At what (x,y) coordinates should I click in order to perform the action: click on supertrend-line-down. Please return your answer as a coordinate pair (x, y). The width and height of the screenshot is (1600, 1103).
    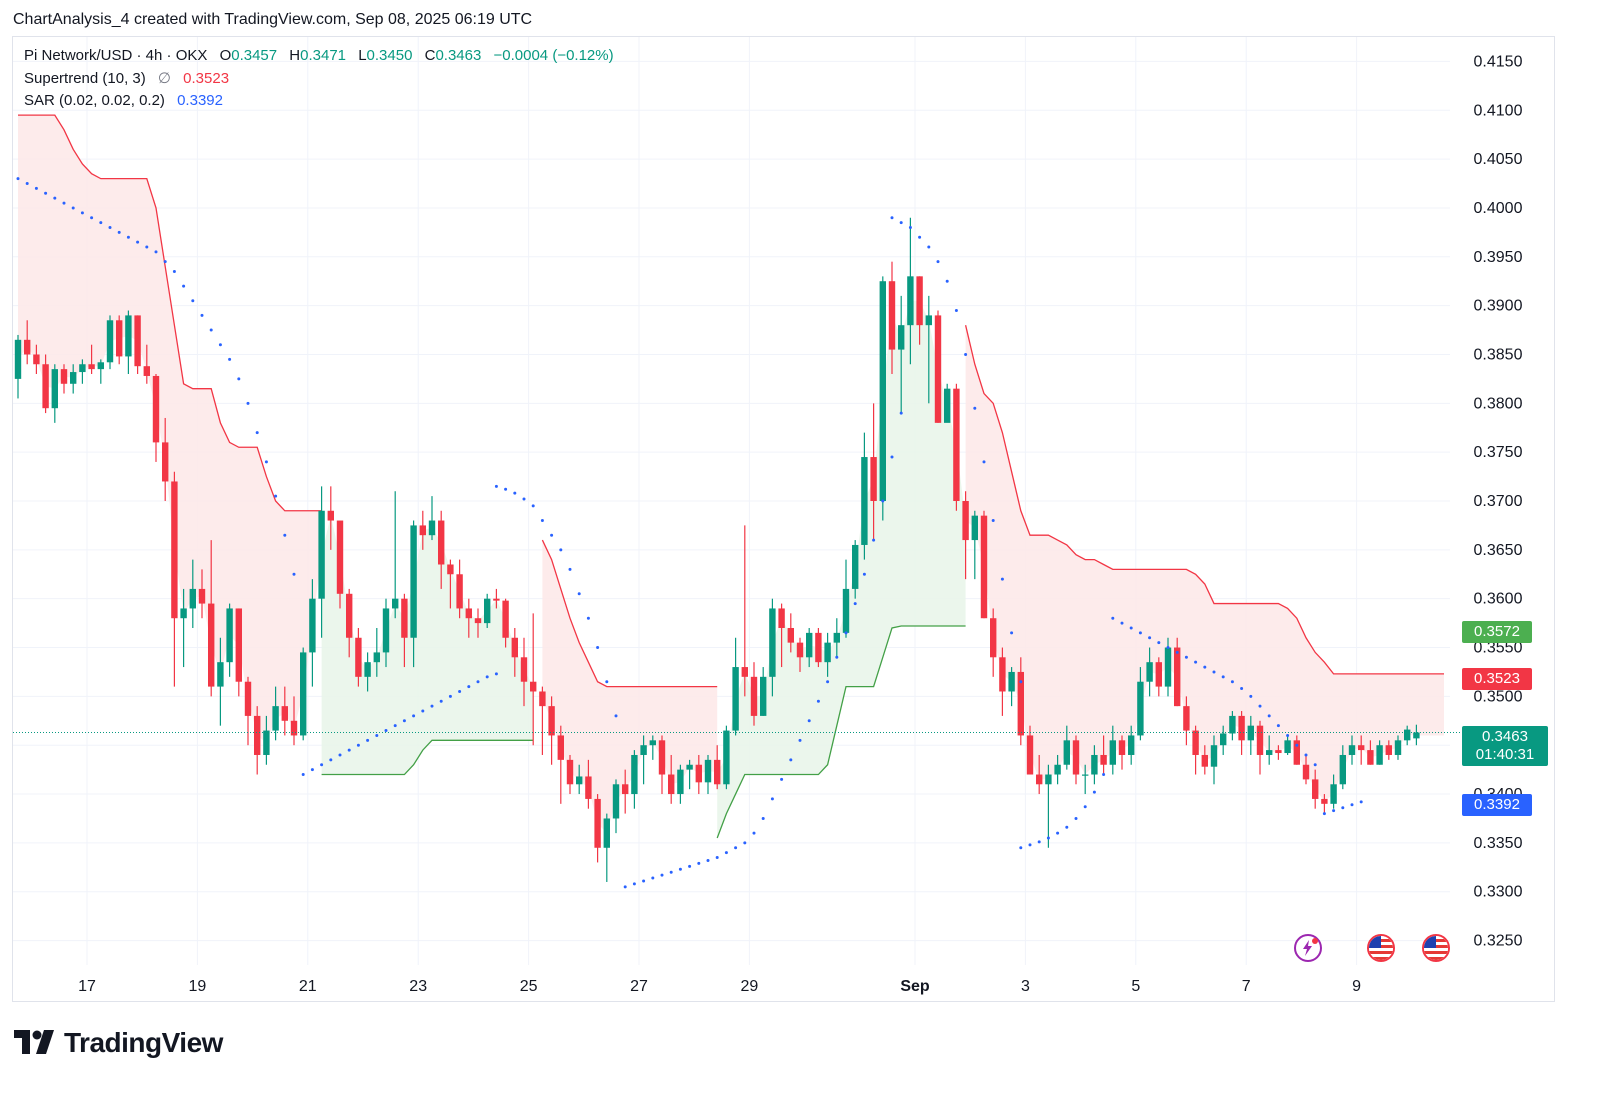
    Looking at the image, I should click on (170, 313).